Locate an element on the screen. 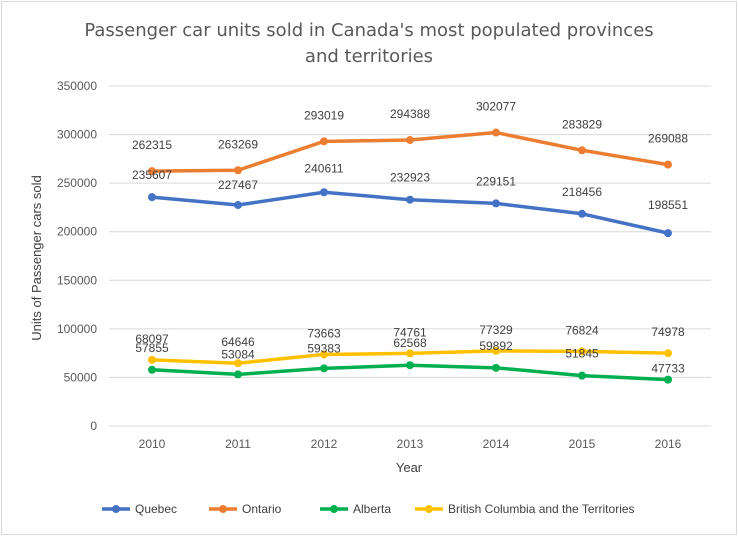 Image resolution: width=738 pixels, height=536 pixels. data-label: 240611 is located at coordinates (323, 168).